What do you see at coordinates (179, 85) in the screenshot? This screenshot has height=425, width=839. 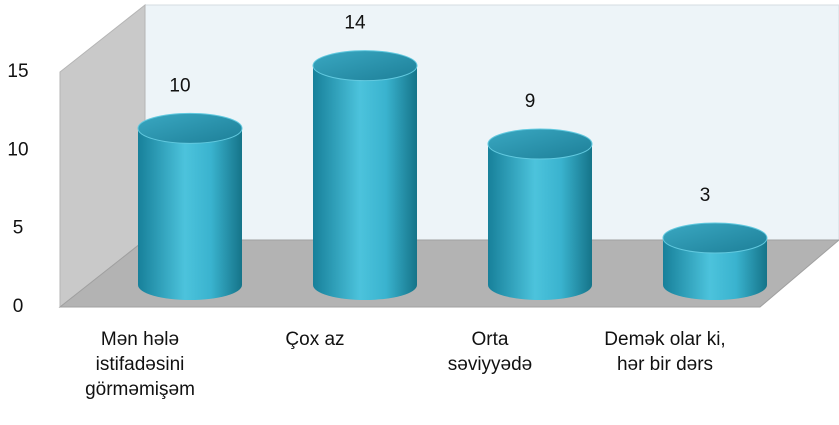 I see `value-label: 10` at bounding box center [179, 85].